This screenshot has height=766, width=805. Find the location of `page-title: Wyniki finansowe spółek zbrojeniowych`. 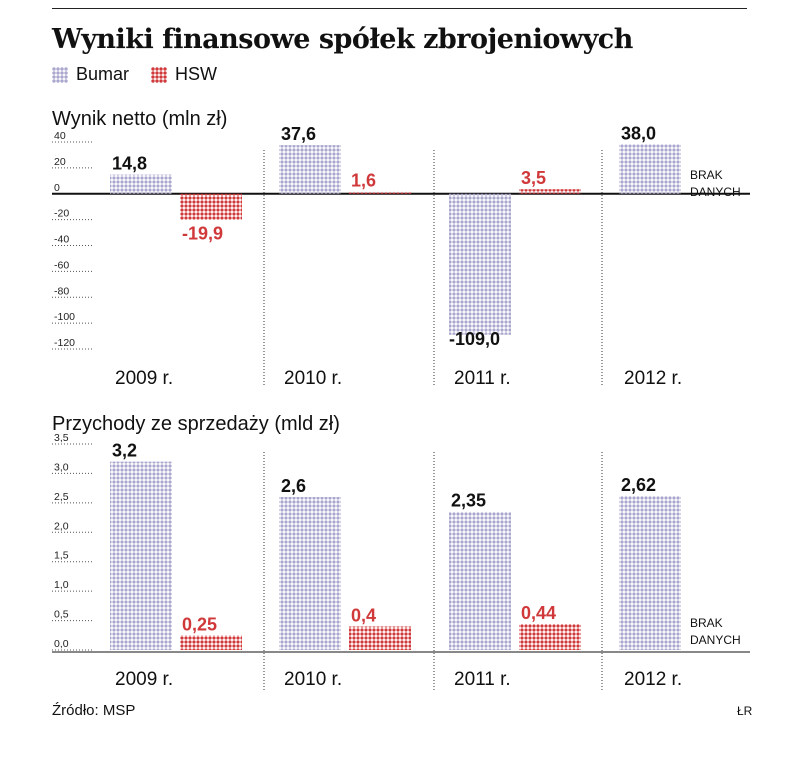

page-title: Wyniki finansowe spółek zbrojeniowych is located at coordinates (342, 39).